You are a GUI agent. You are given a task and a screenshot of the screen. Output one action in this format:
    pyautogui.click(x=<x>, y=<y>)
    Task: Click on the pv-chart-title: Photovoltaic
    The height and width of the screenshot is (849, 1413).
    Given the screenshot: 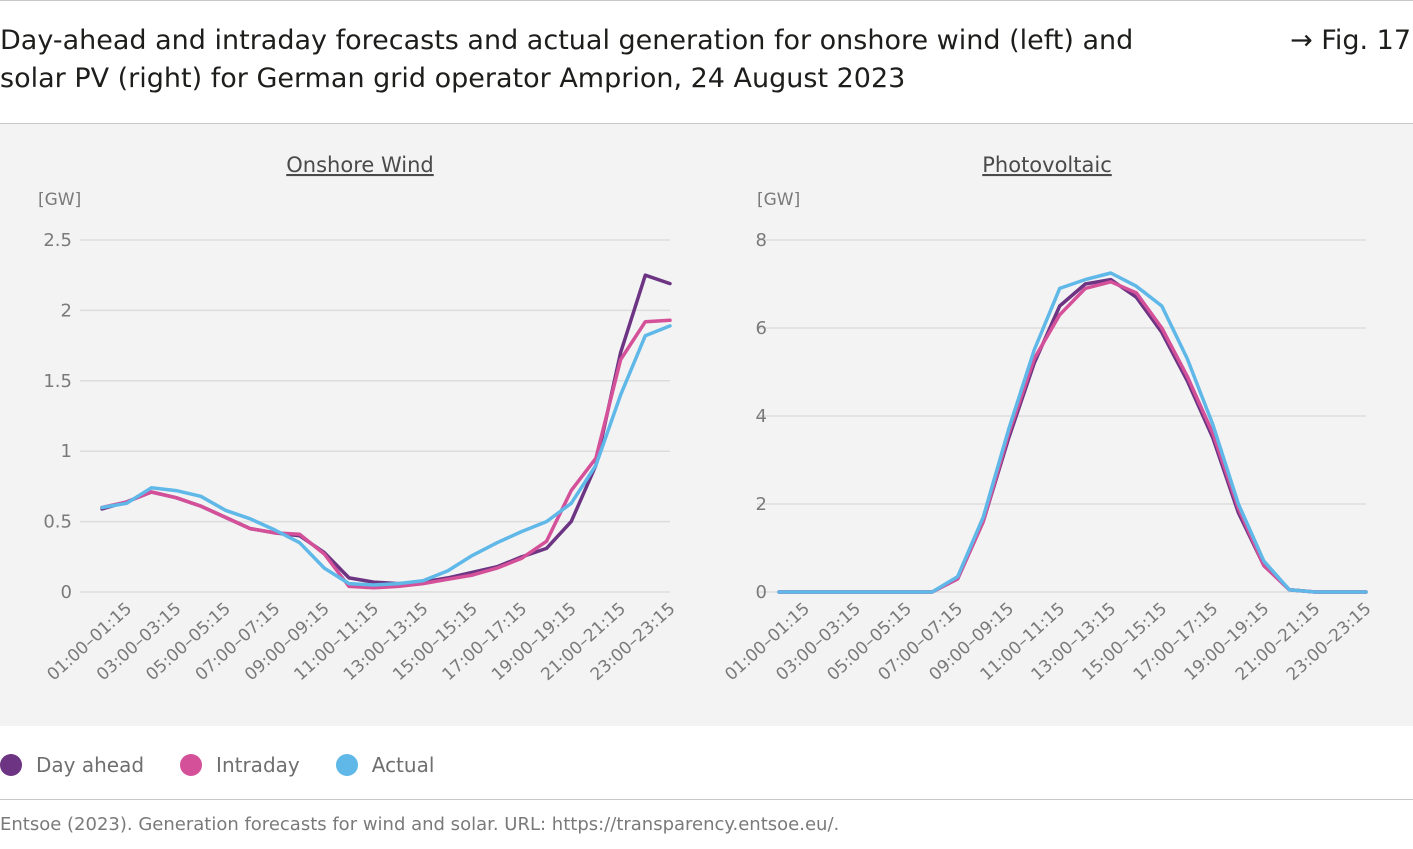 What is the action you would take?
    pyautogui.click(x=1047, y=165)
    